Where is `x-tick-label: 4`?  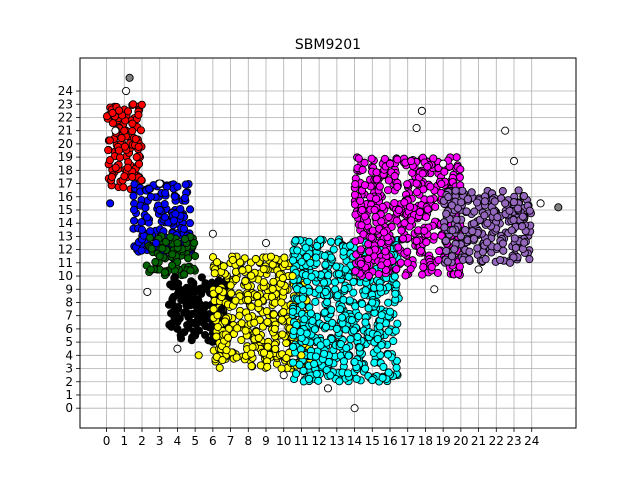 x-tick-label: 4 is located at coordinates (178, 441).